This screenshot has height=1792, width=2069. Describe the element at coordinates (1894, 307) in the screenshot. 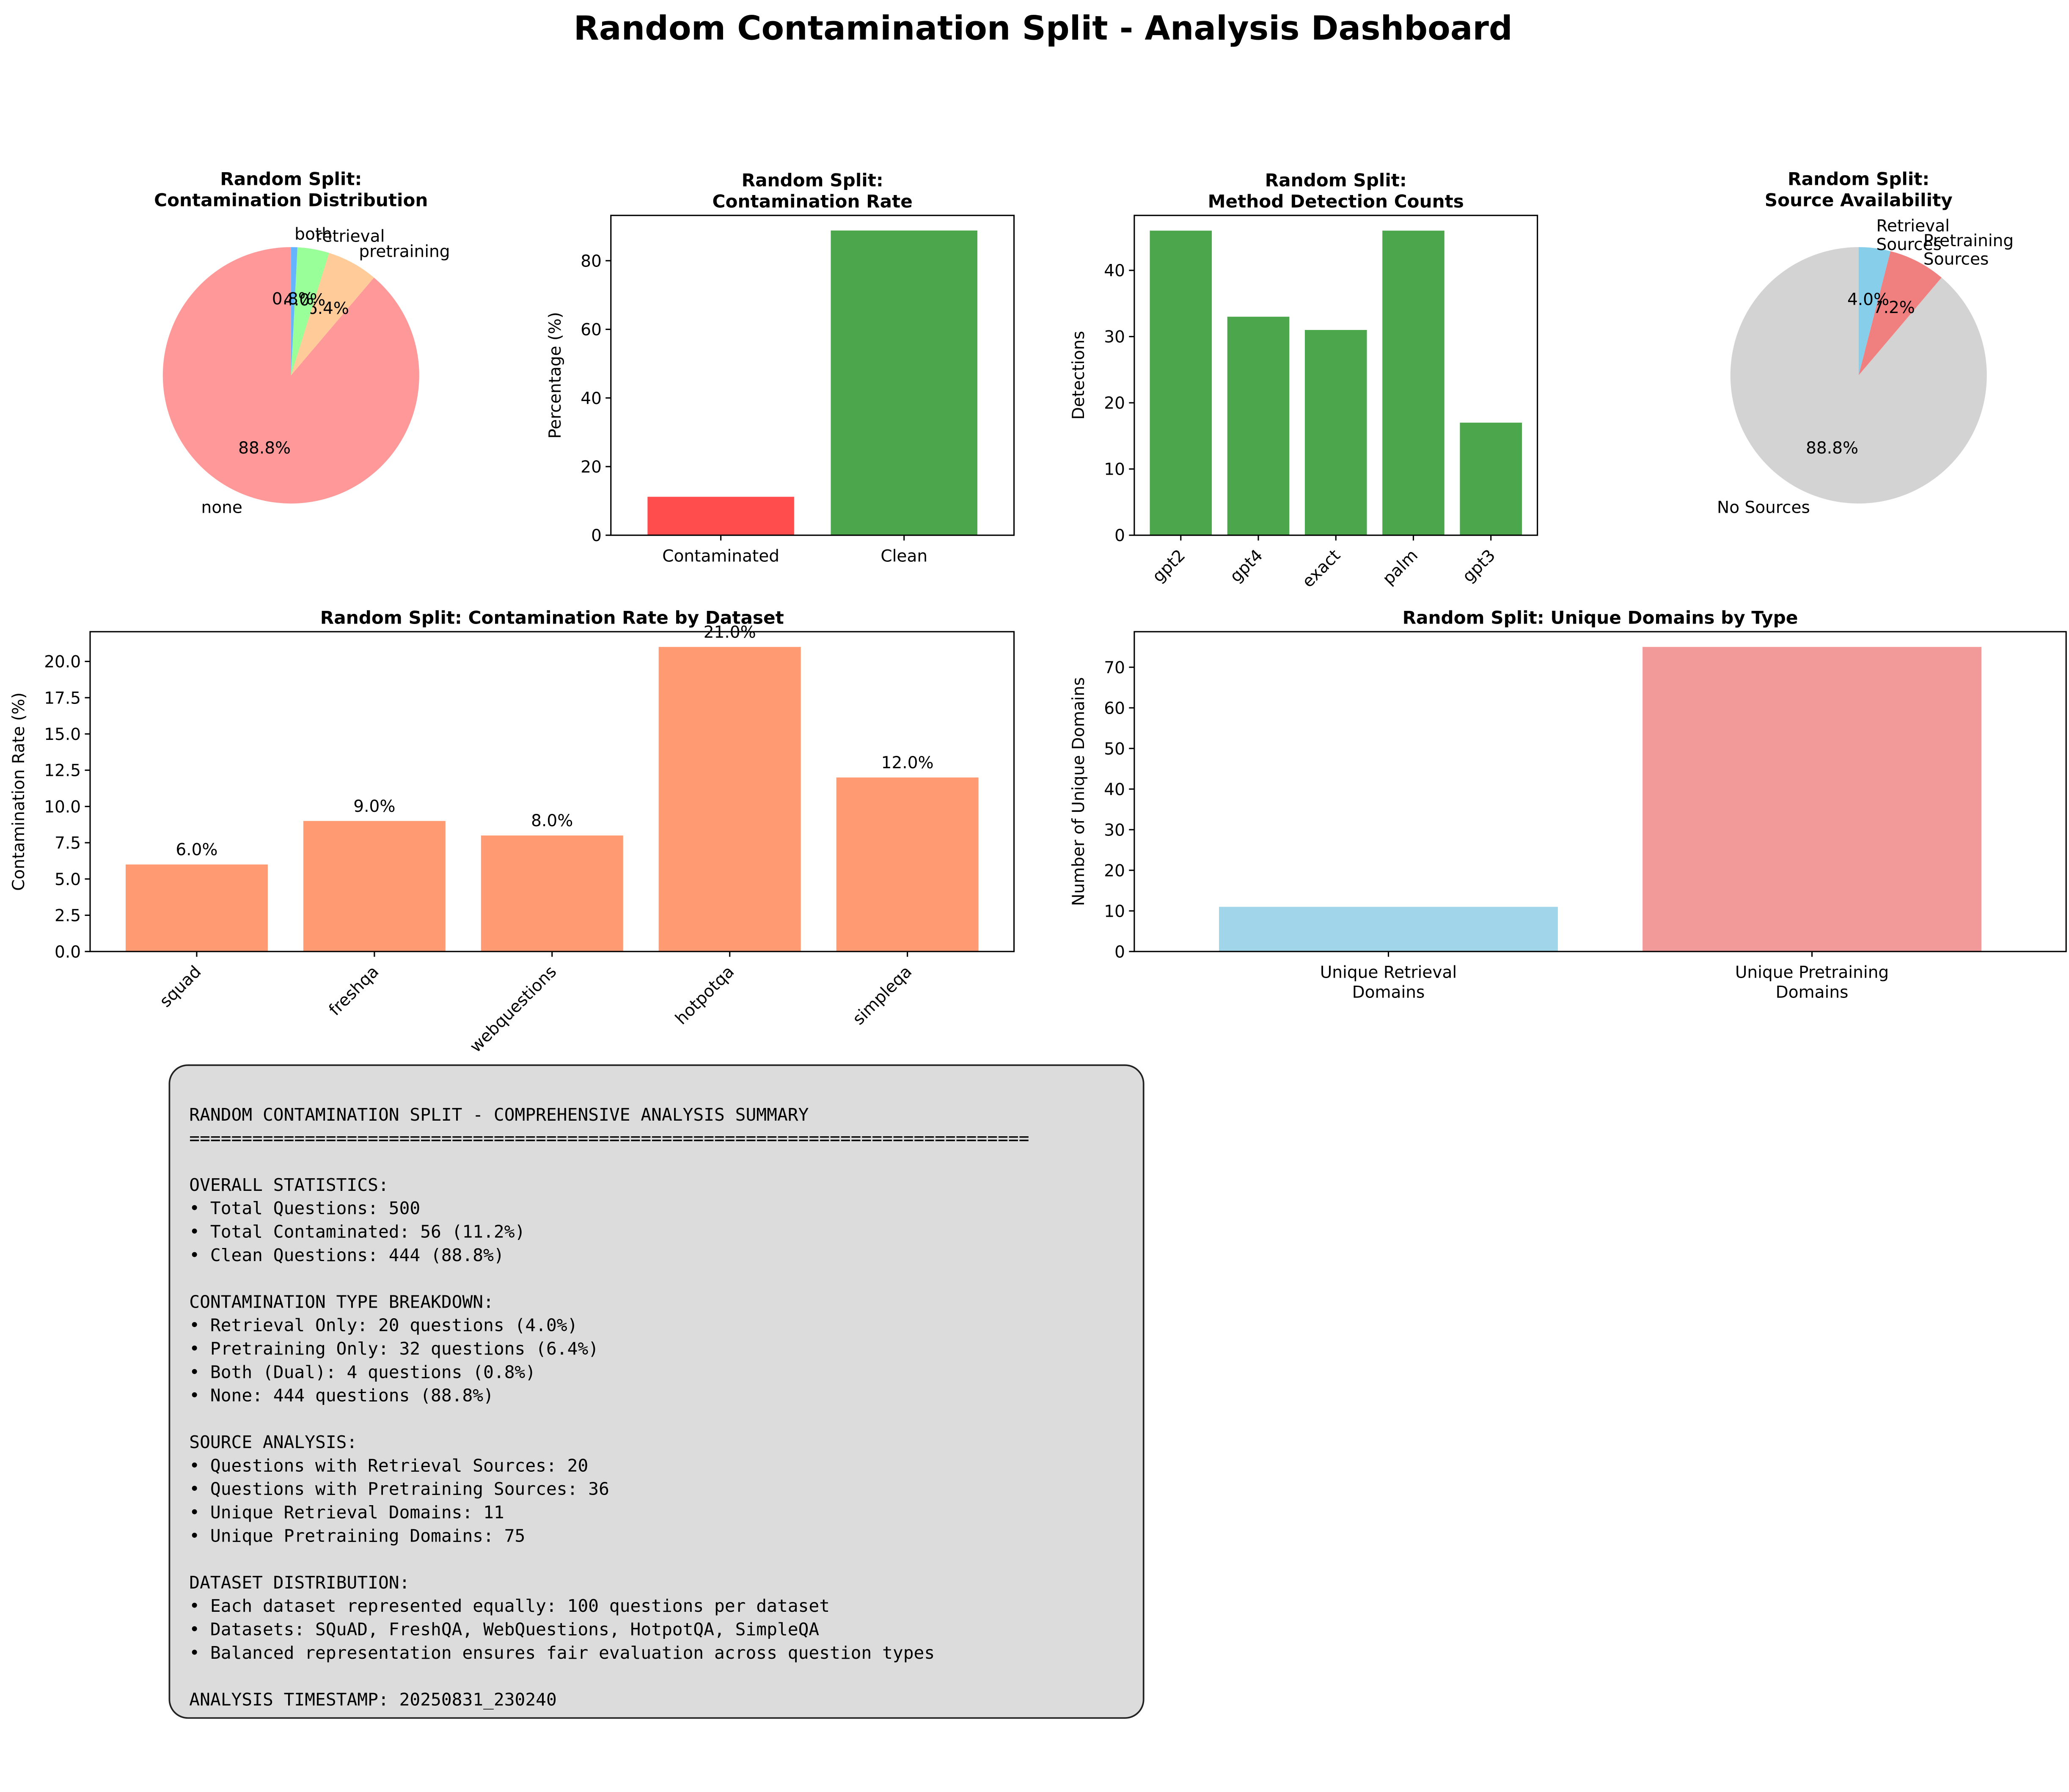

I see `slice-percent: 7.2%` at that location.